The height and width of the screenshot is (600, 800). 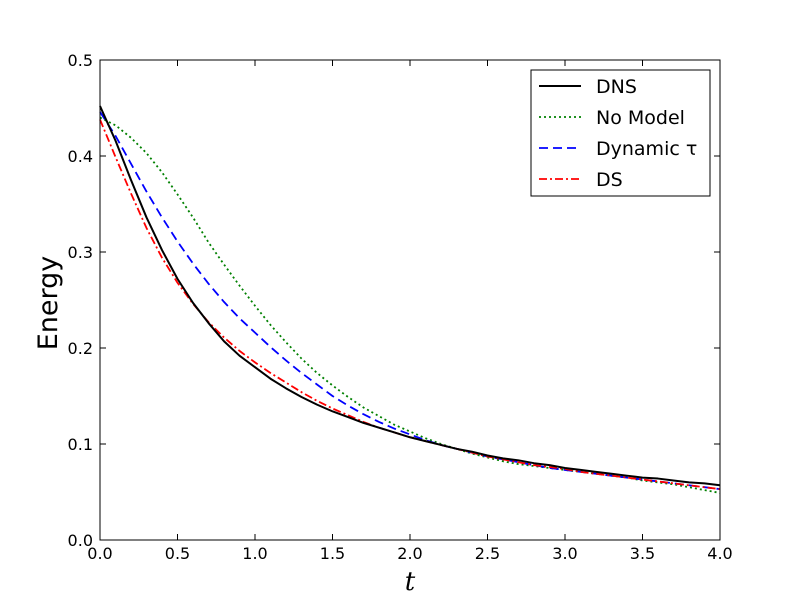 What do you see at coordinates (409, 553) in the screenshot?
I see `x-tick-label: 2.0` at bounding box center [409, 553].